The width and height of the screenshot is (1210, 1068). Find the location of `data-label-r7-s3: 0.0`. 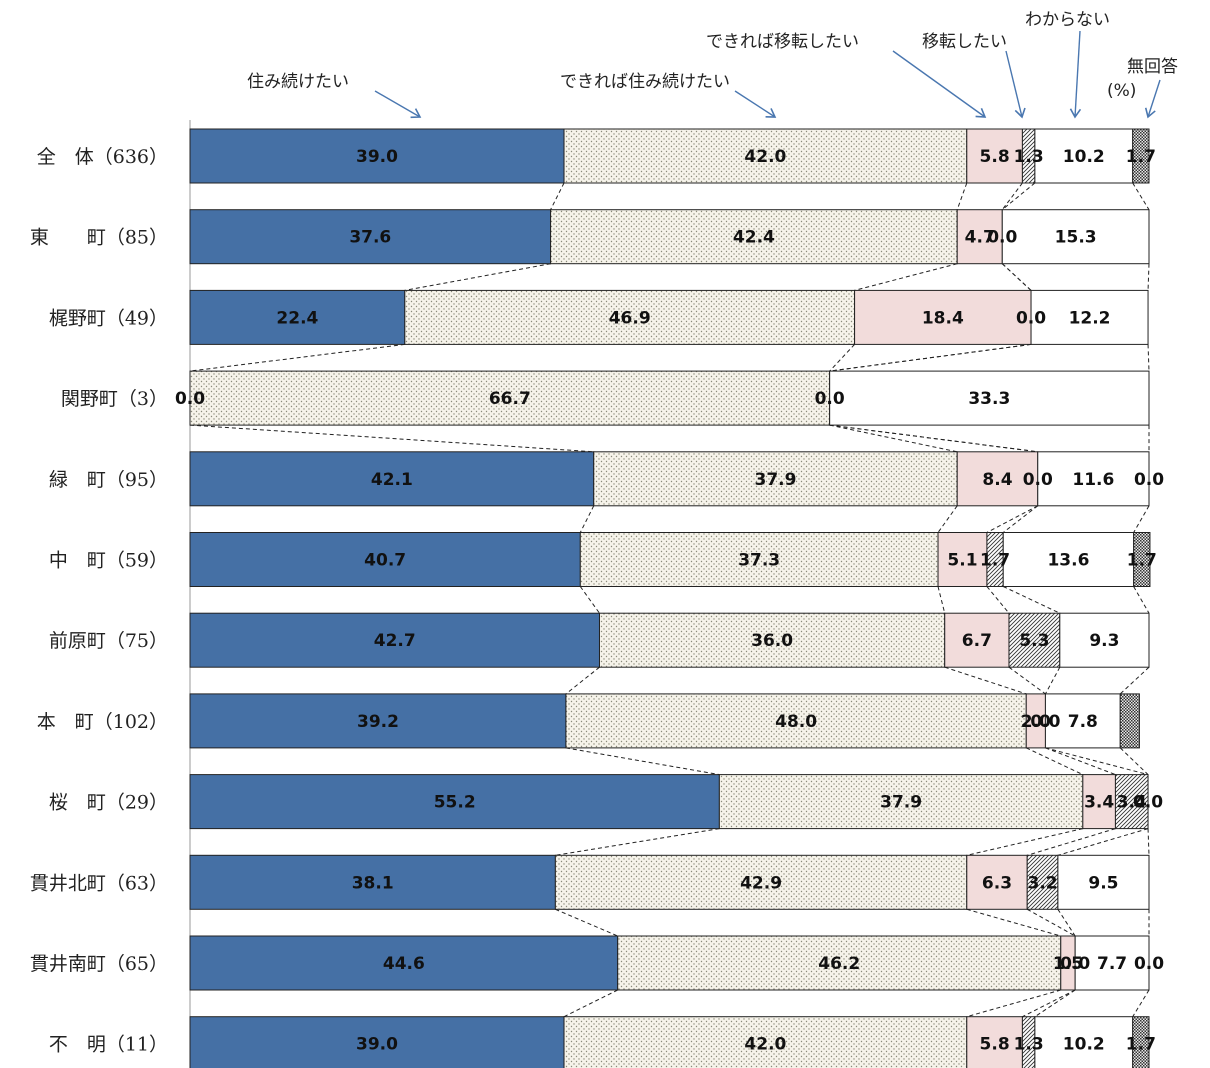

data-label-r7-s3: 0.0 is located at coordinates (1045, 722).